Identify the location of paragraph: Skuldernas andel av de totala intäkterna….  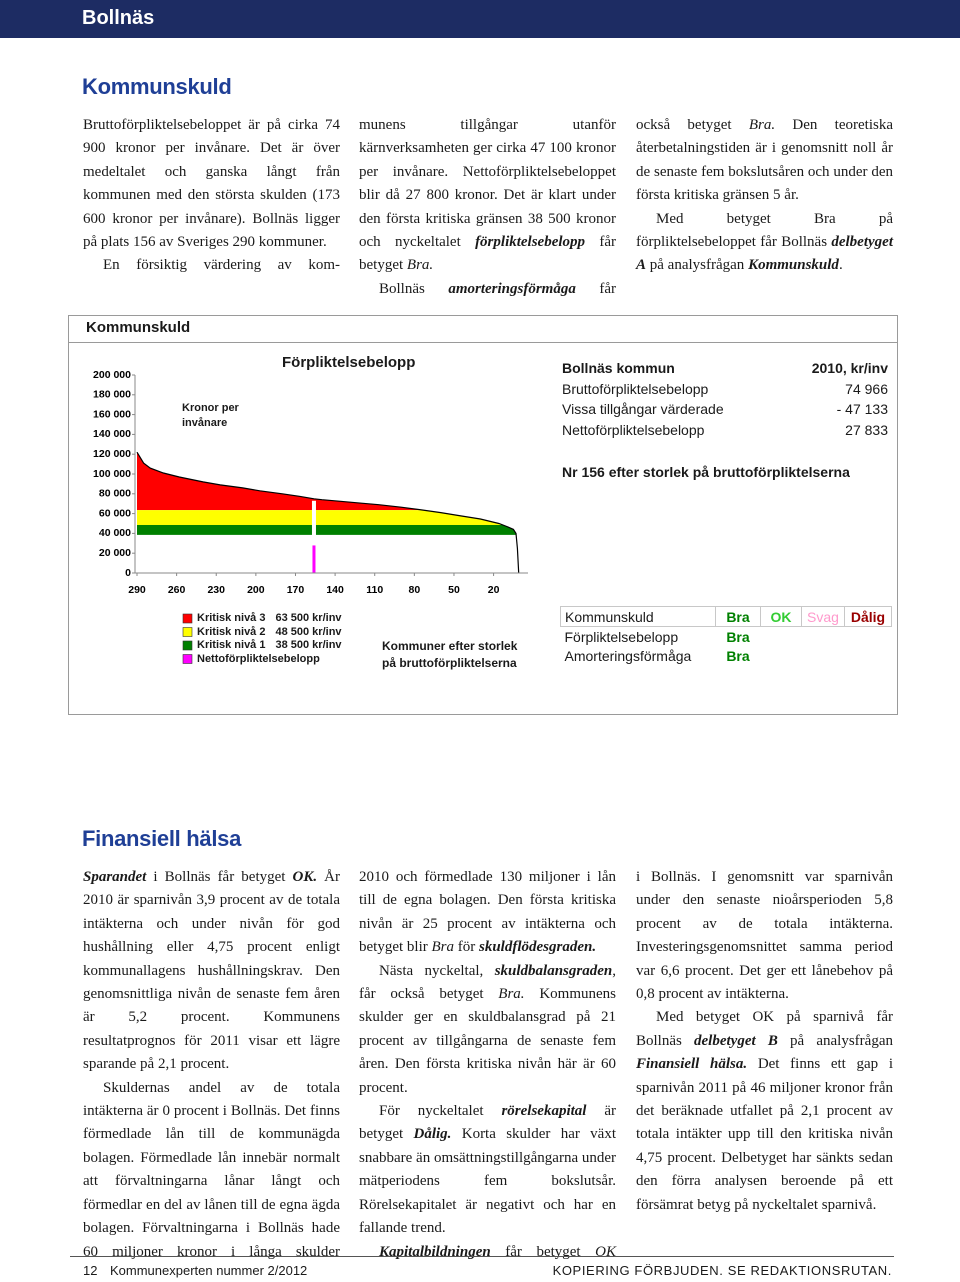
(211, 1170).